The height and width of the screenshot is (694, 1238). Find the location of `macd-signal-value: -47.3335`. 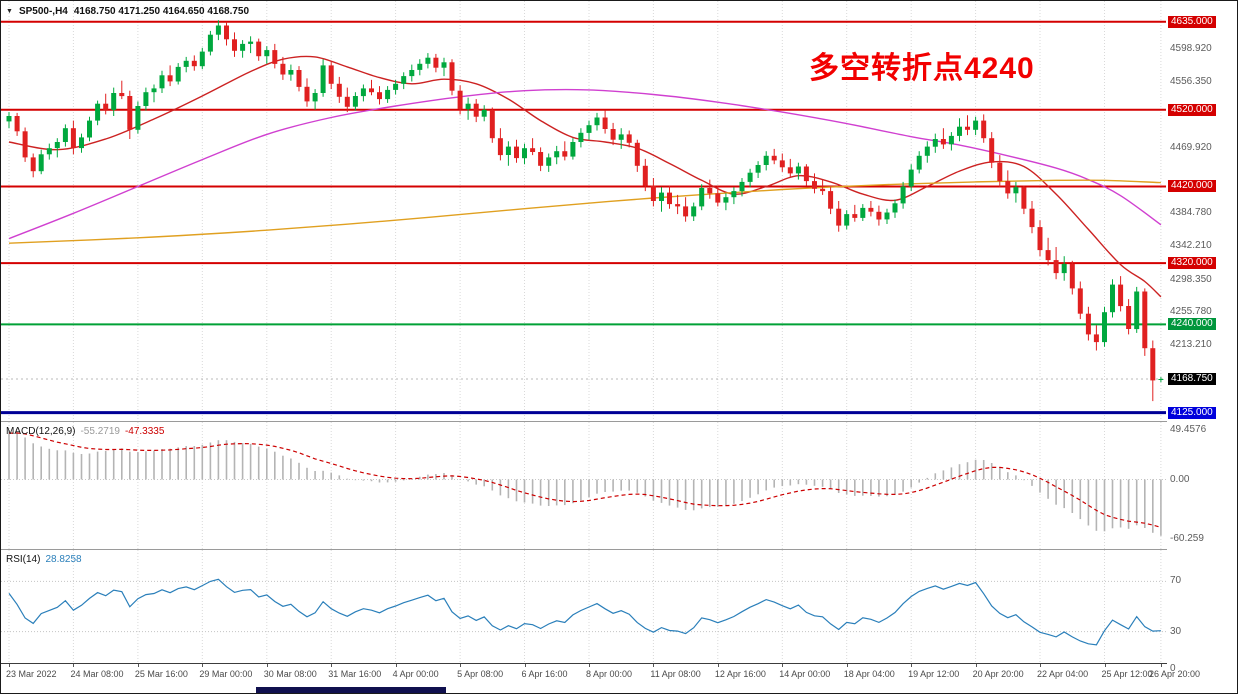

macd-signal-value: -47.3335 is located at coordinates (144, 431).